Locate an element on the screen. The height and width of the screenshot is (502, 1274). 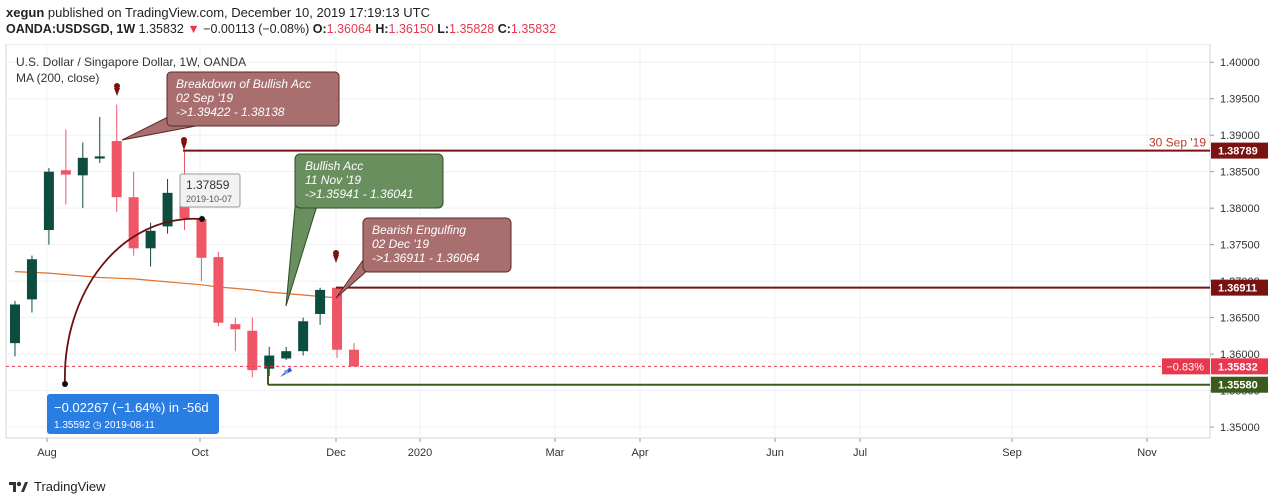
open-value: 1.36064 is located at coordinates (349, 29).